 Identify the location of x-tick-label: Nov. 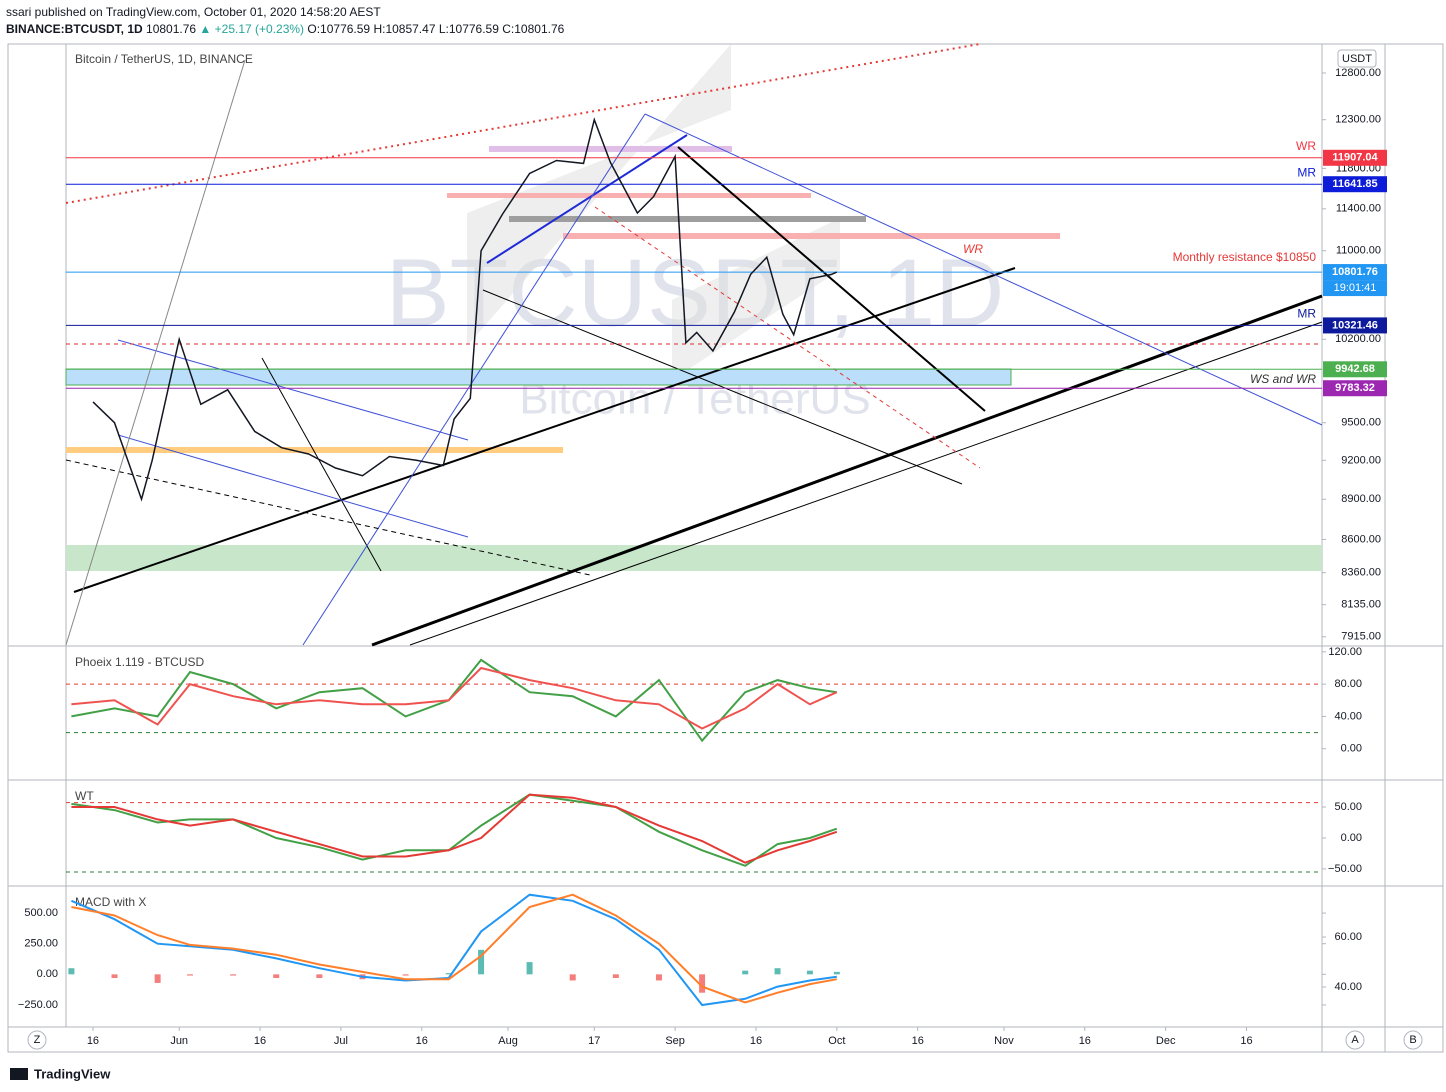
(1004, 1041).